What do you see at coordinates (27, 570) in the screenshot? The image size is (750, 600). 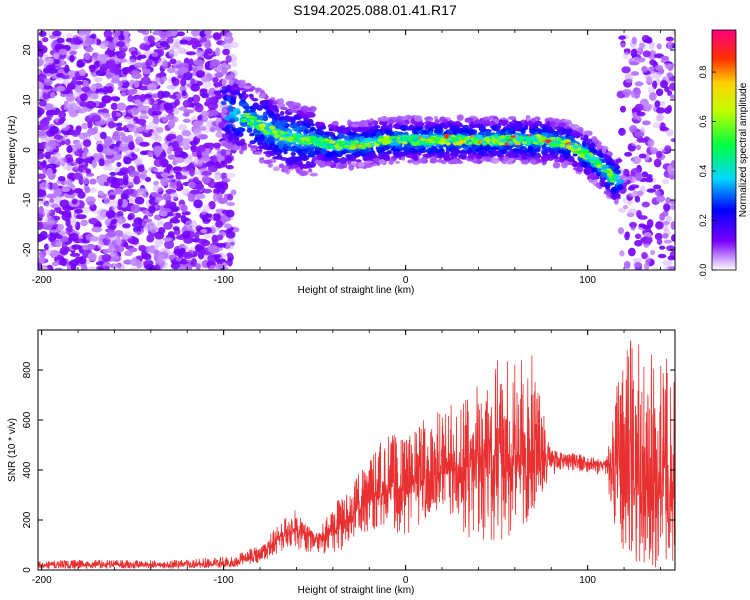 I see `snr-y-tick-label: 0` at bounding box center [27, 570].